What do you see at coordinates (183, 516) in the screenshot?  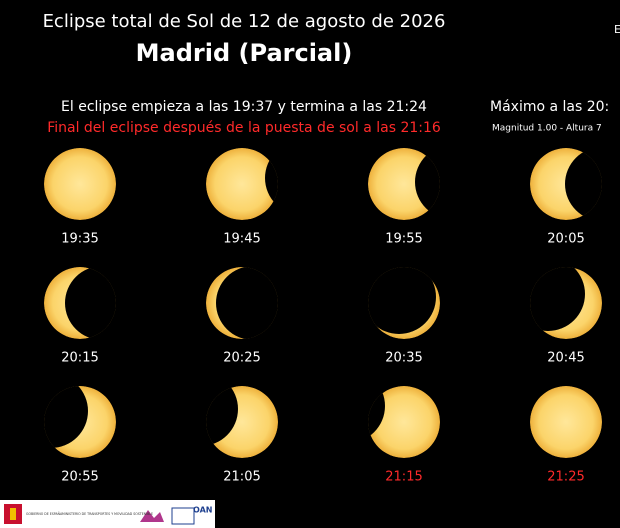 I see `logo-building` at bounding box center [183, 516].